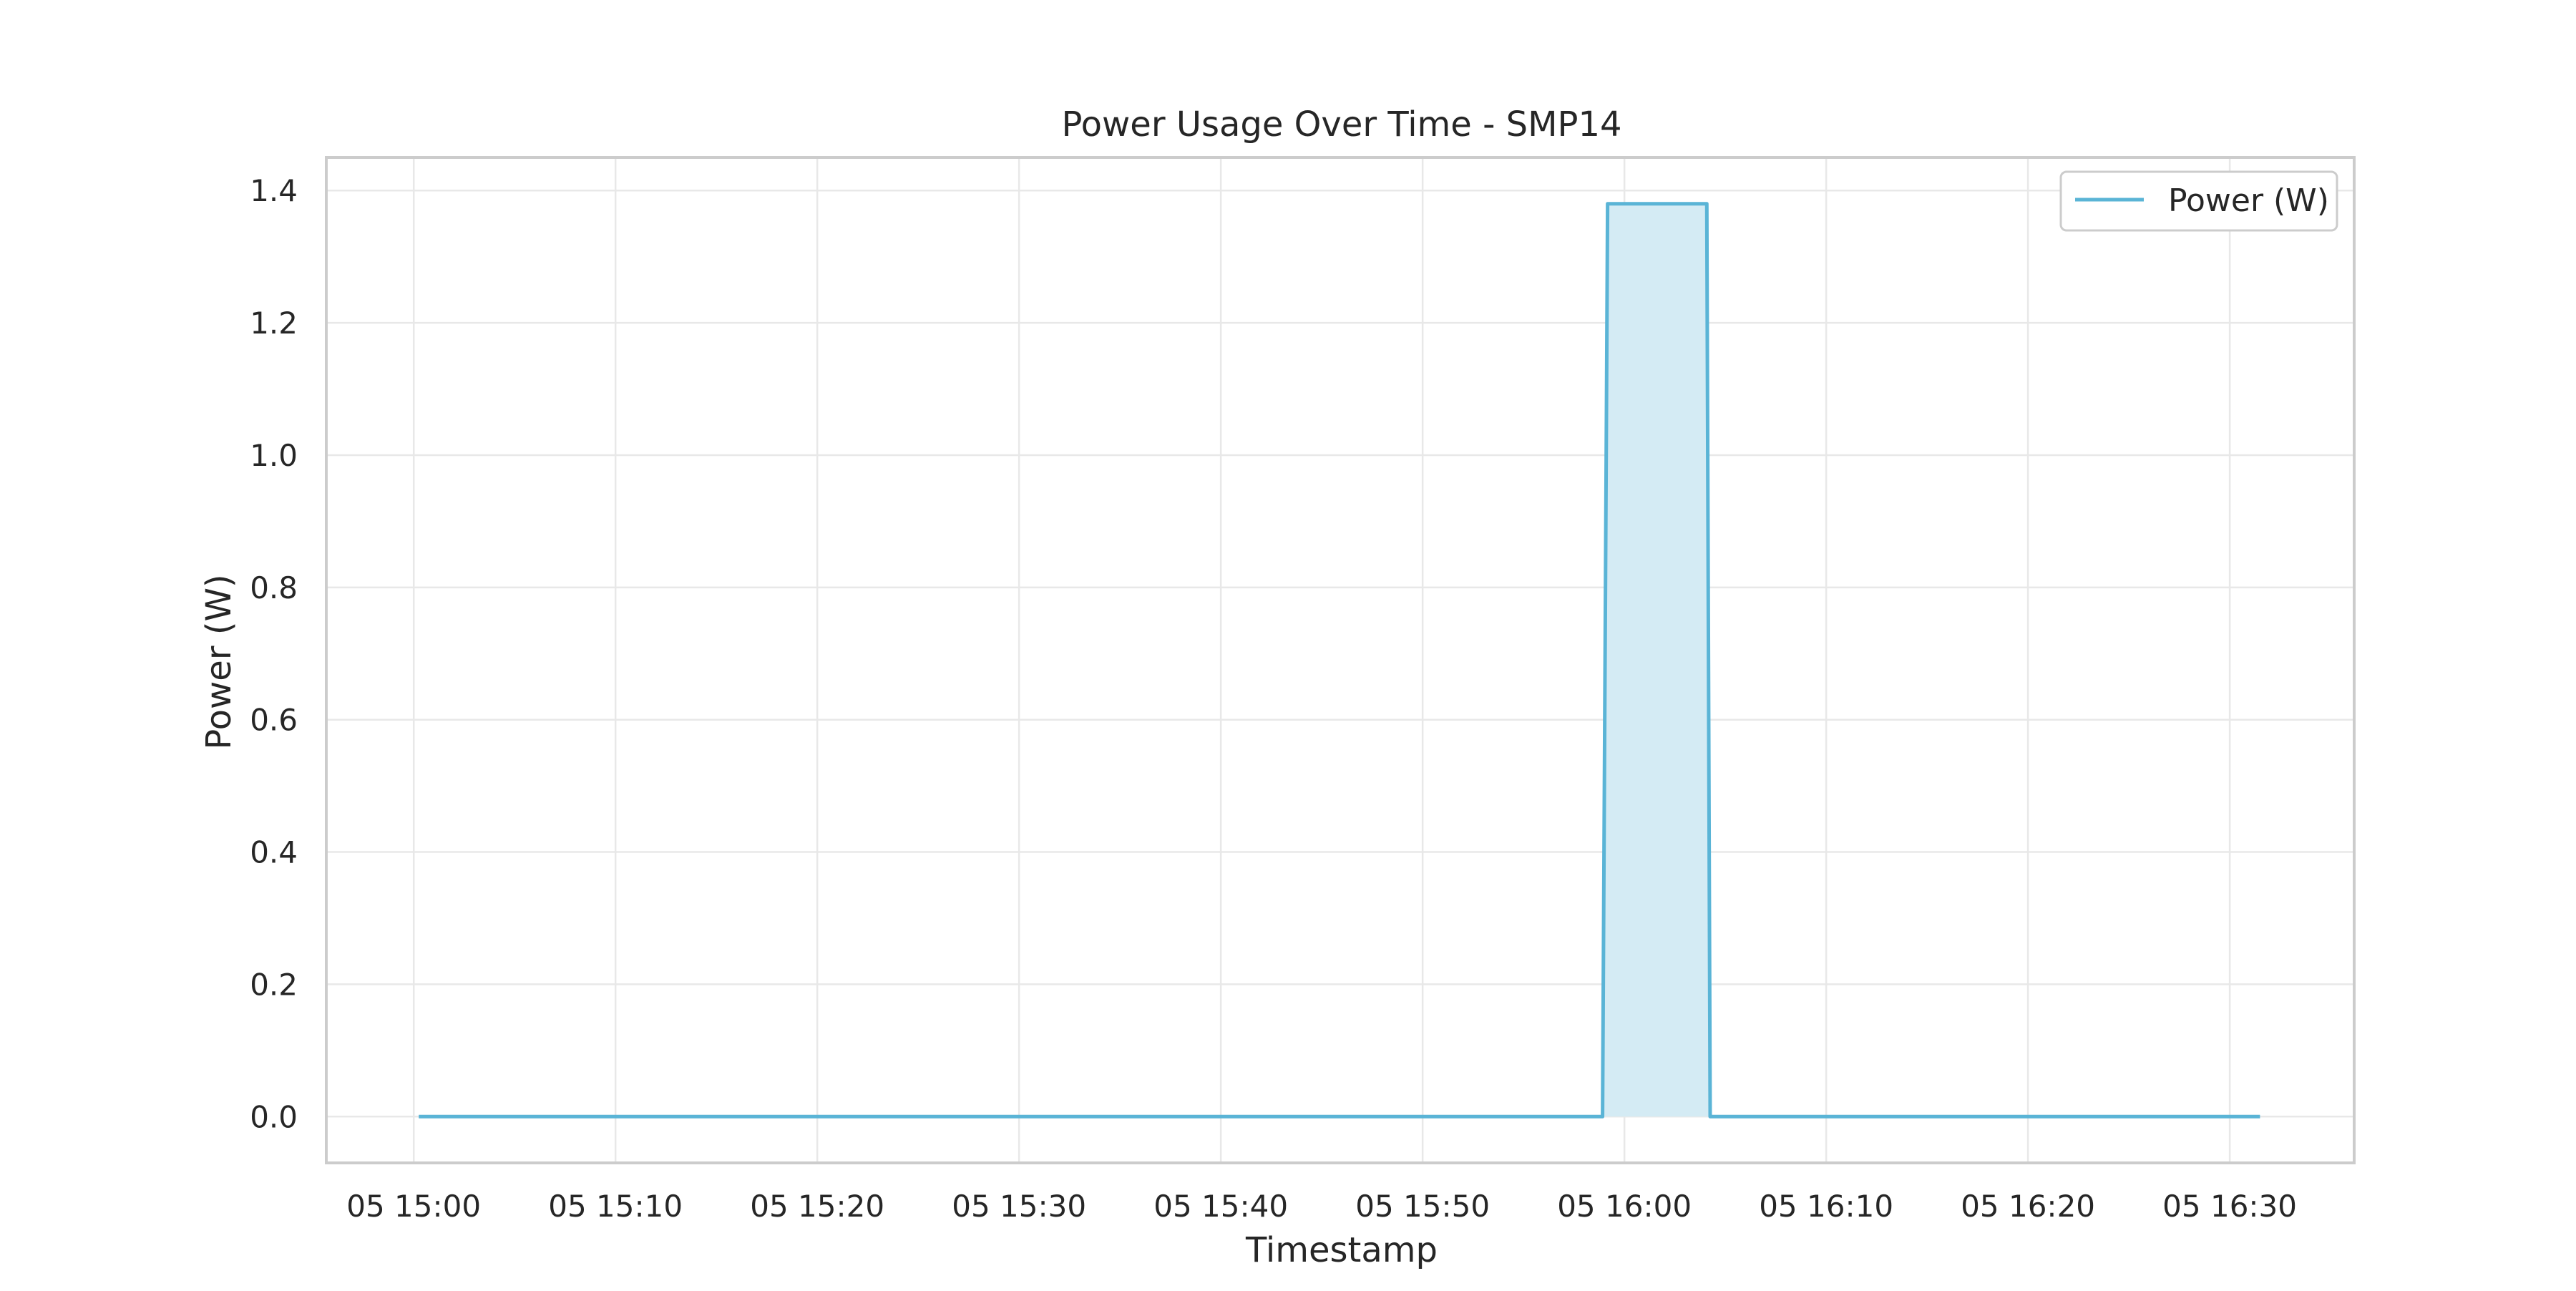 This screenshot has height=1291, width=2576. What do you see at coordinates (1220, 1206) in the screenshot?
I see `x-tick-label: 05 15:40` at bounding box center [1220, 1206].